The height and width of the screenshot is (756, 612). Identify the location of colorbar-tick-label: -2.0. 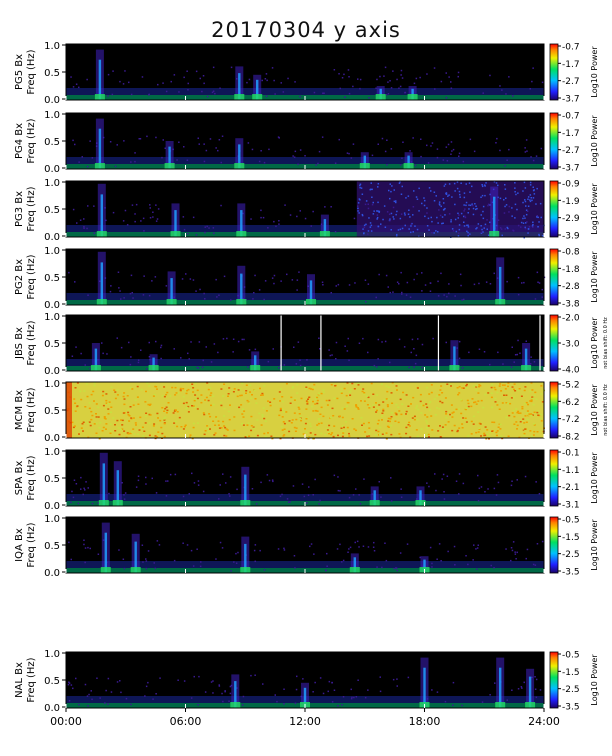
(571, 319).